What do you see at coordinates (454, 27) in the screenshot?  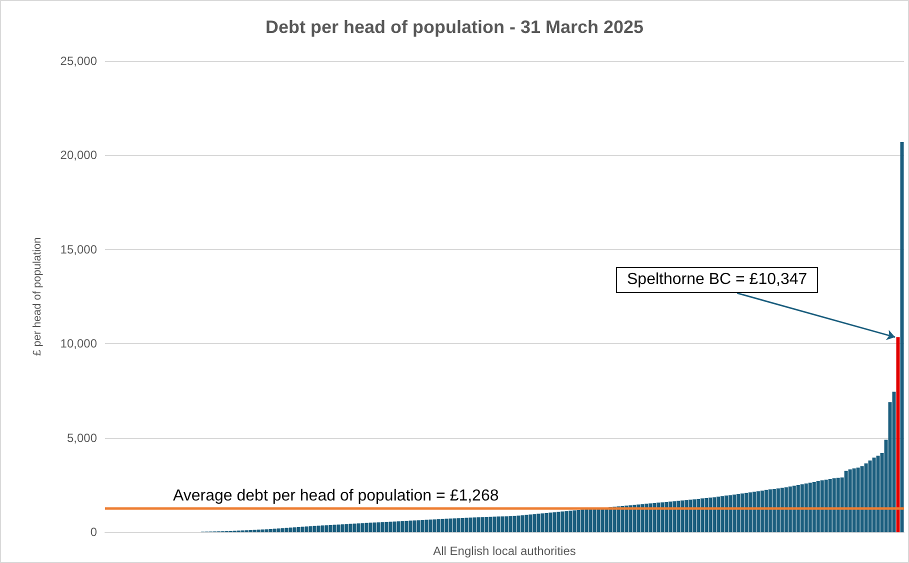 I see `chart-title: Debt per head of population - 31 March 2025` at bounding box center [454, 27].